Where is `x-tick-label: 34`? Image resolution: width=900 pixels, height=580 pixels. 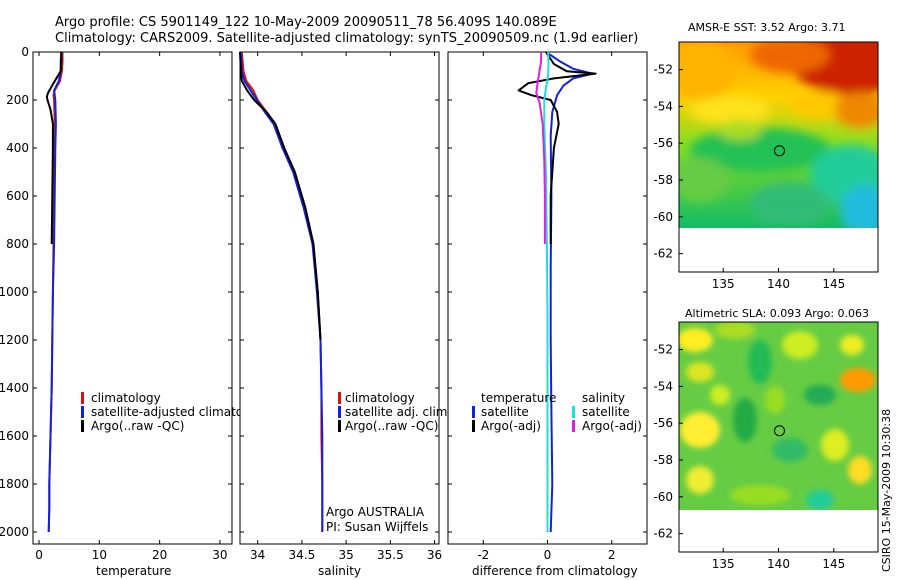
x-tick-label: 34 is located at coordinates (257, 555).